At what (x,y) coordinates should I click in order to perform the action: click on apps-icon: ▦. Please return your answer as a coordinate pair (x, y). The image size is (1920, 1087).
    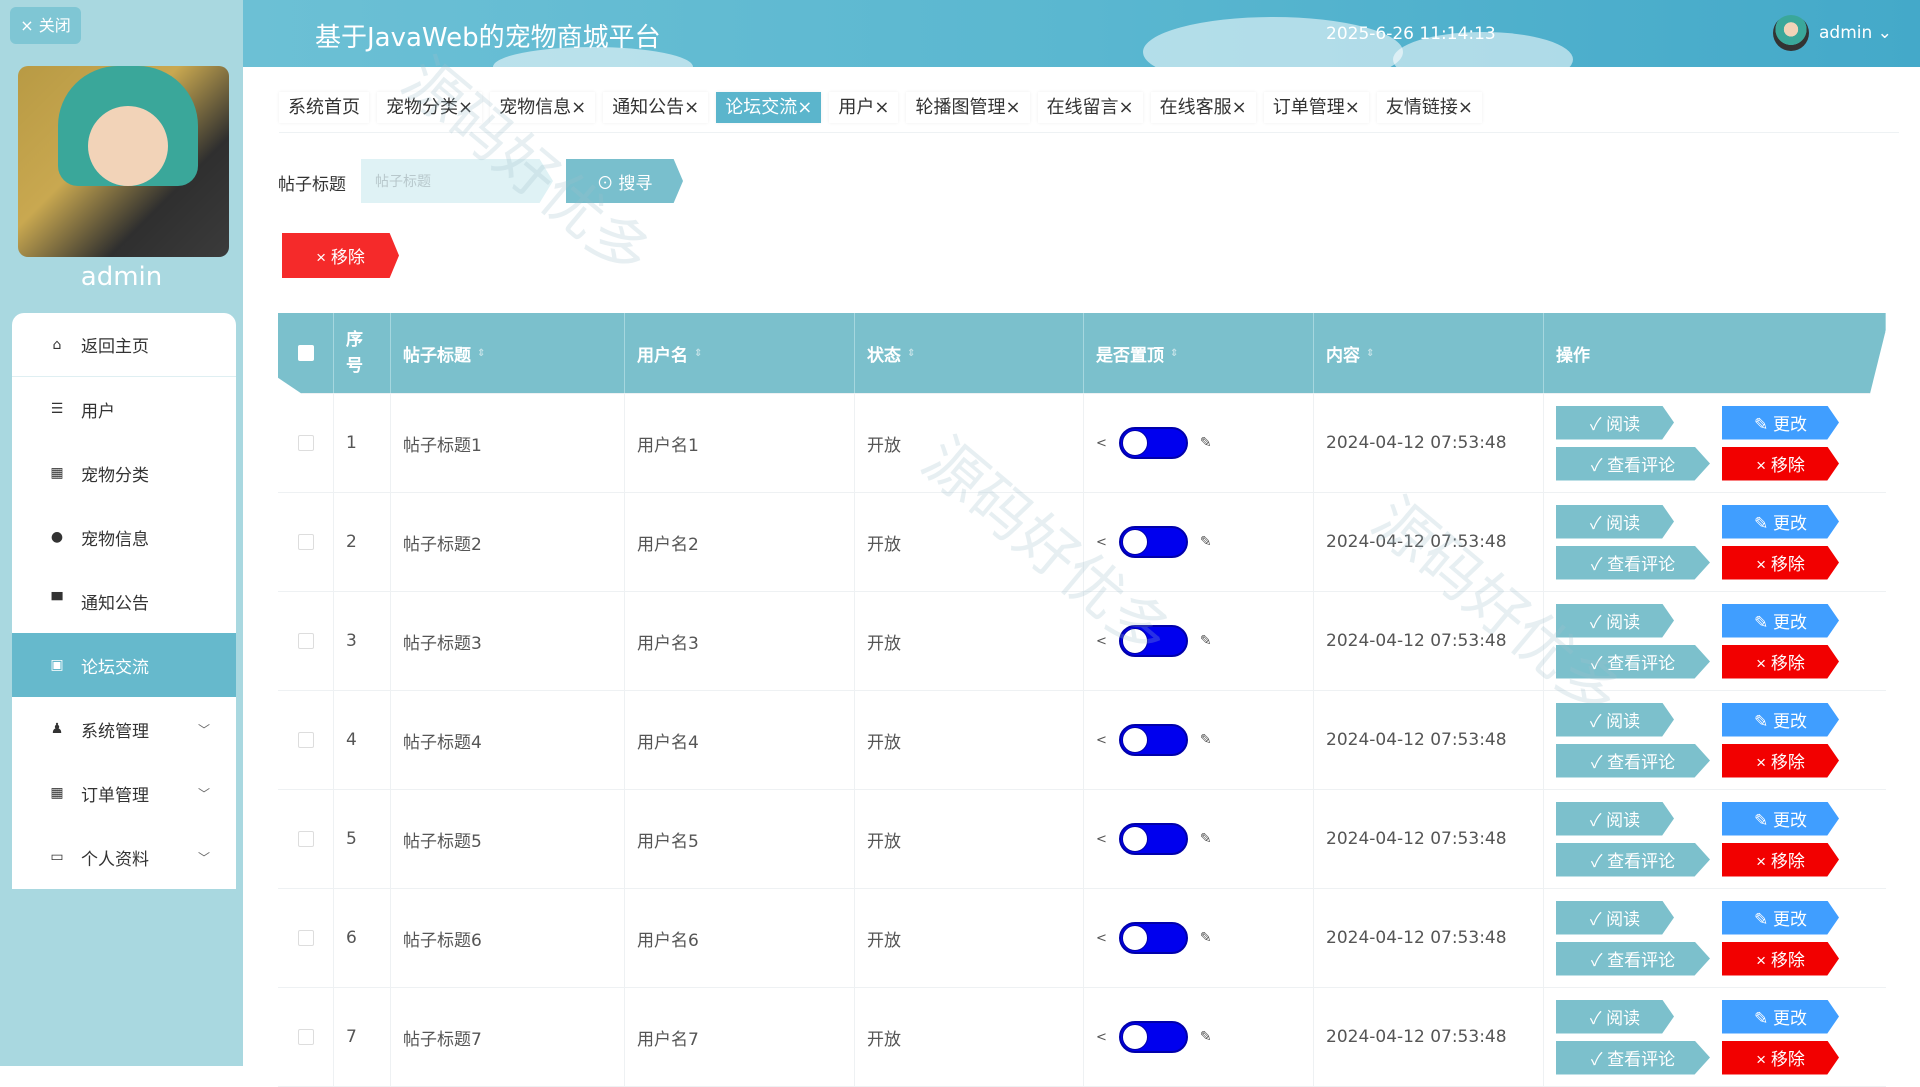
    Looking at the image, I should click on (57, 793).